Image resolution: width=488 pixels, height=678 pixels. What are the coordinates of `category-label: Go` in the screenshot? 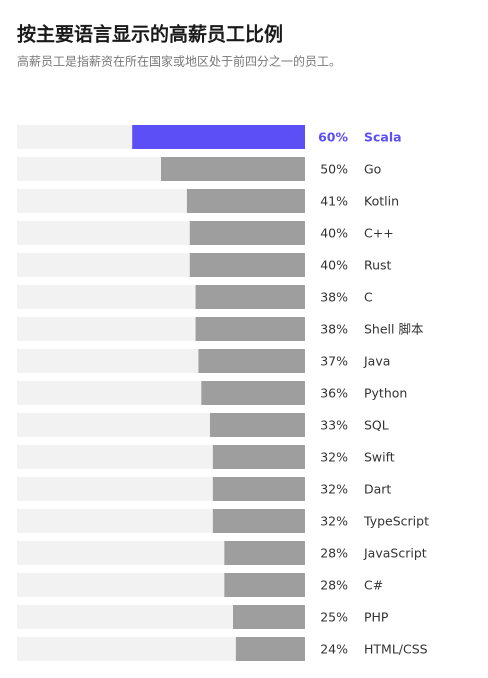 It's located at (372, 169).